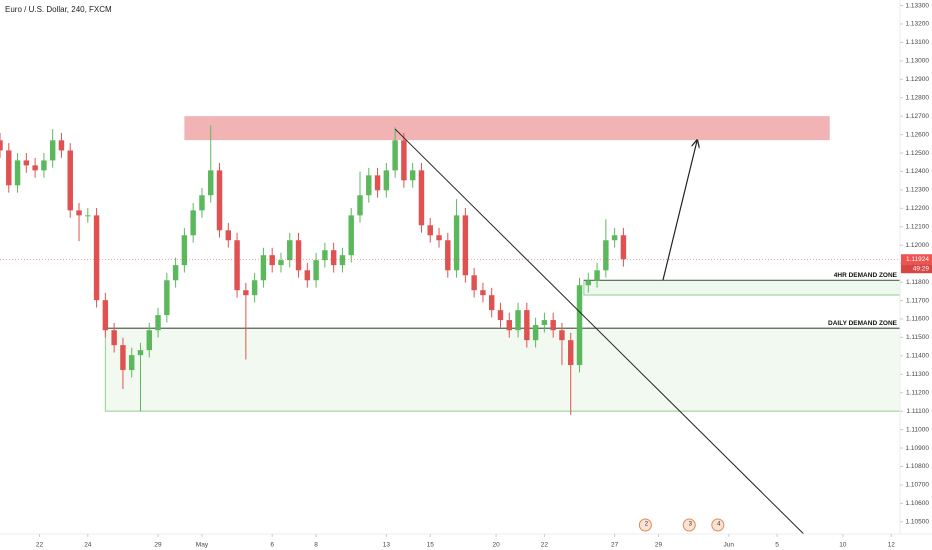  I want to click on y-tick-label: 1.11100, so click(917, 411).